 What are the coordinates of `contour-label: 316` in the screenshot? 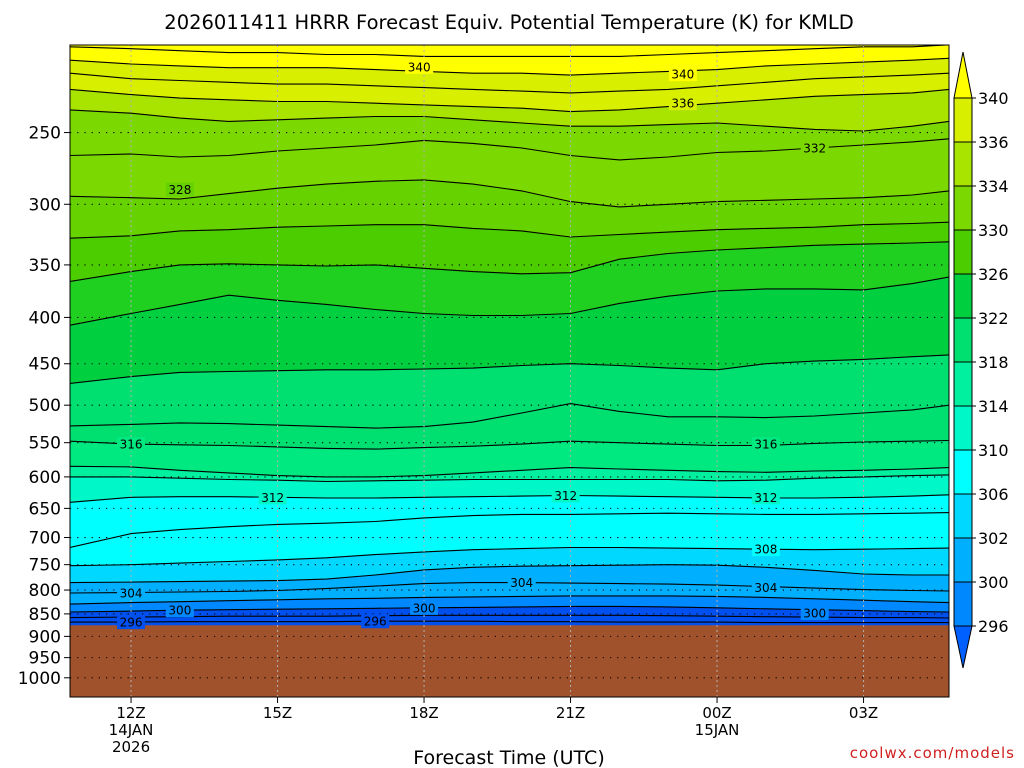 It's located at (131, 445).